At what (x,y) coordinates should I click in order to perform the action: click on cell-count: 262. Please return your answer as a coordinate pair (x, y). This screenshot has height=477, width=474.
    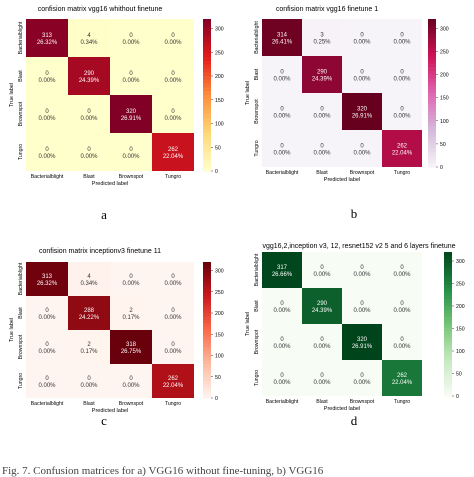
    Looking at the image, I should click on (402, 376).